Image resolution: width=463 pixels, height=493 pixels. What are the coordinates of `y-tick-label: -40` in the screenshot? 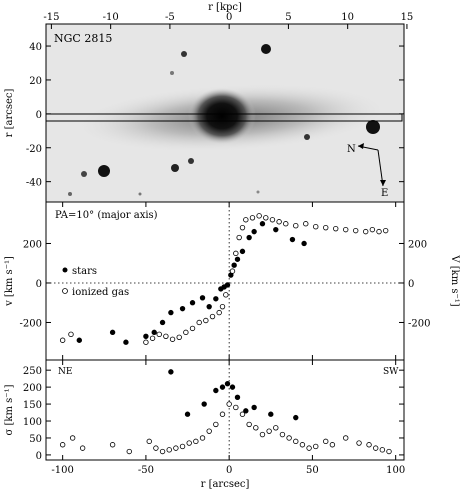 It's located at (34, 183).